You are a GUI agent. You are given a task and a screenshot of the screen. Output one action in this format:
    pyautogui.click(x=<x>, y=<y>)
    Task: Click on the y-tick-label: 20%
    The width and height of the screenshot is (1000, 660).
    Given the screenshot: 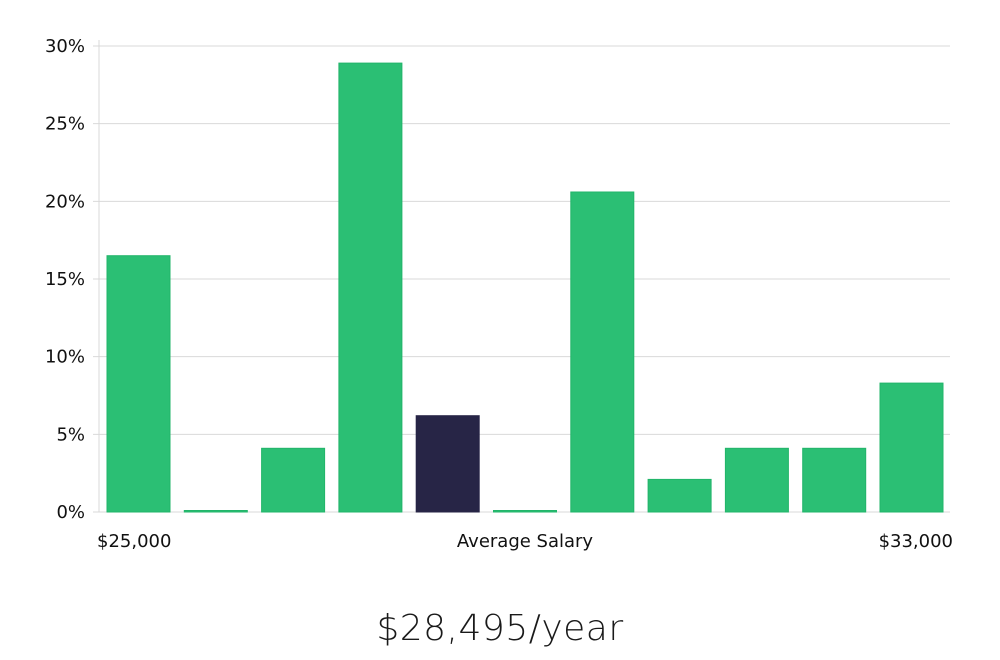 What is the action you would take?
    pyautogui.click(x=65, y=201)
    